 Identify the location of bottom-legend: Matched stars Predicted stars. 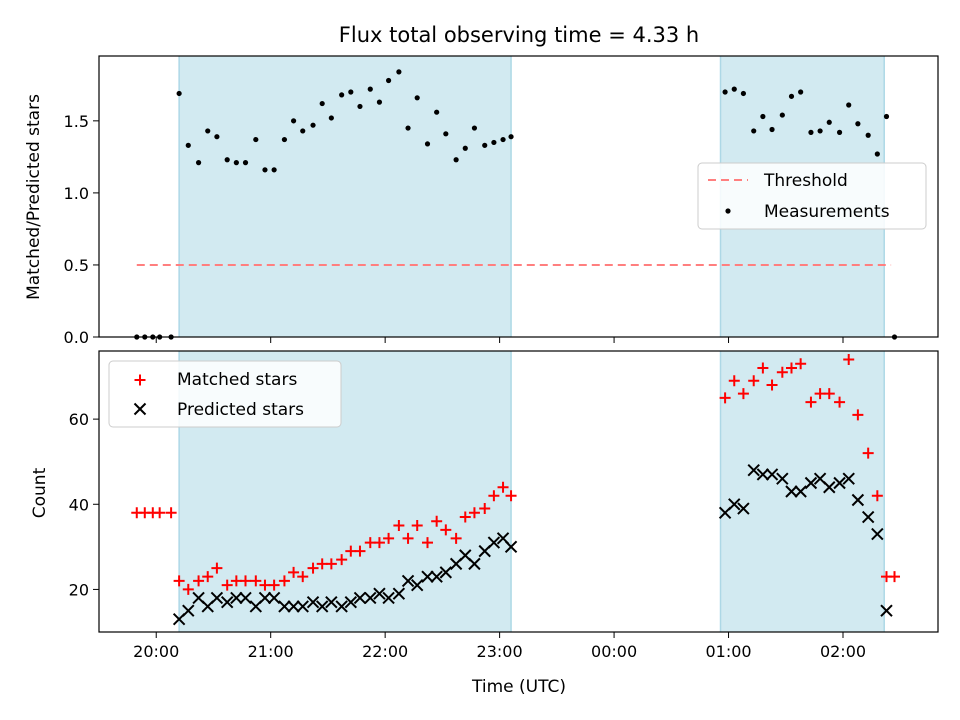
(225, 394).